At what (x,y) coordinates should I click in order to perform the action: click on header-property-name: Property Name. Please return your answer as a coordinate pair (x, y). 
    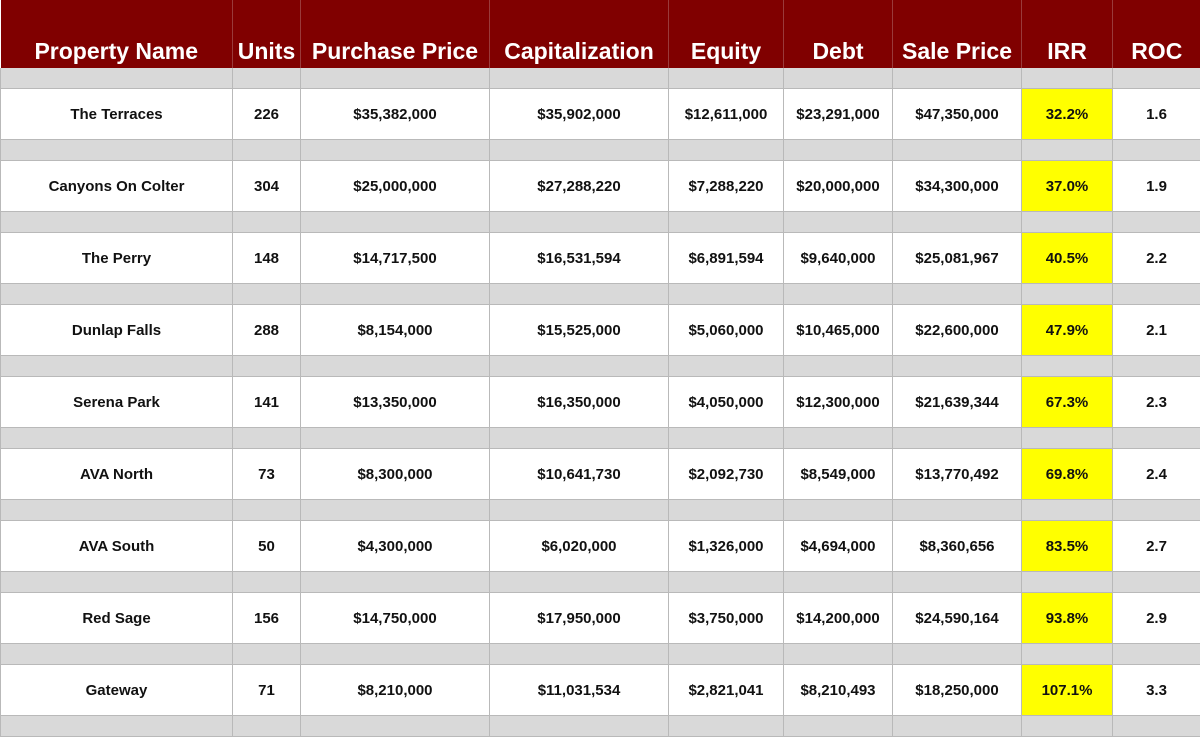
    Looking at the image, I should click on (116, 34).